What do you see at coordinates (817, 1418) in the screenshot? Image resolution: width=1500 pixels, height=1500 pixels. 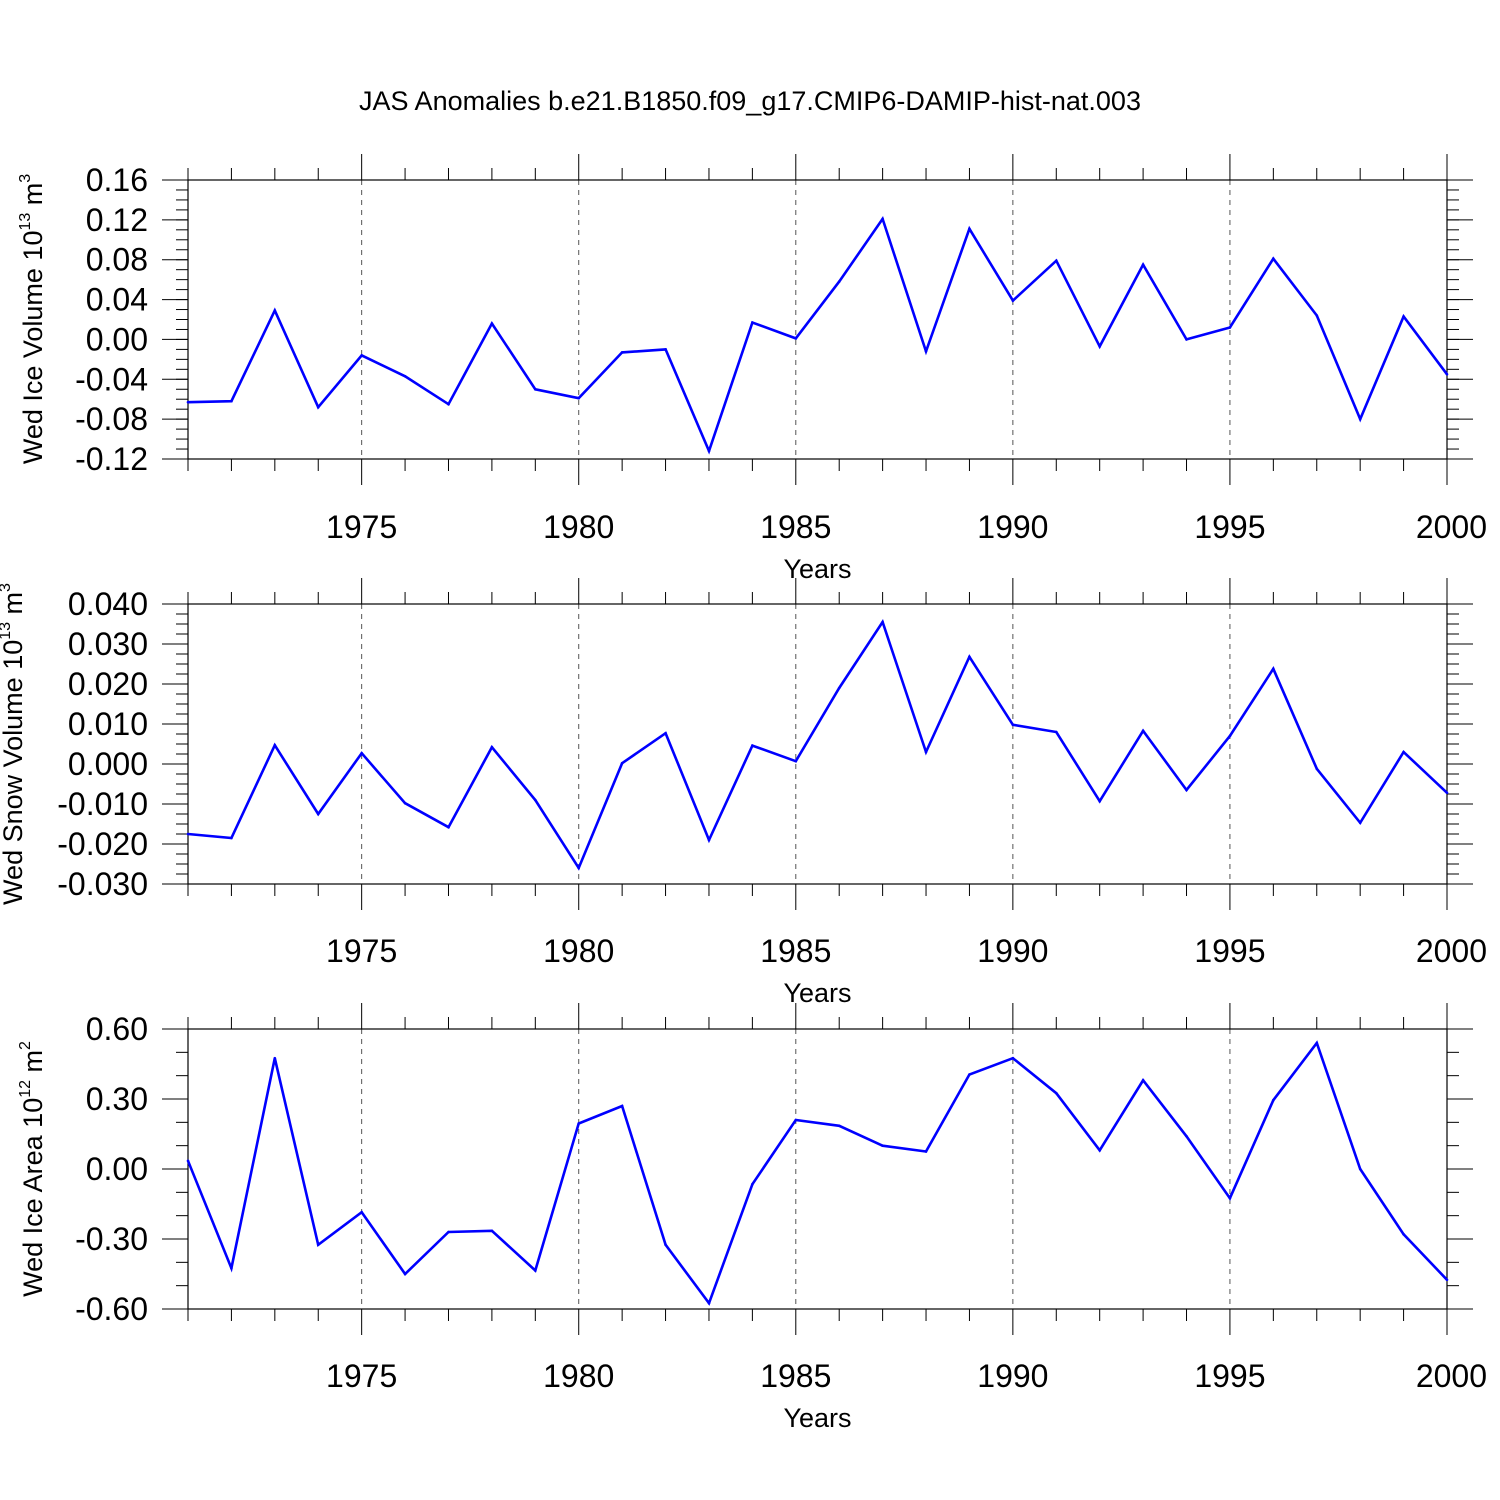 I see `x-axis-title: Years` at bounding box center [817, 1418].